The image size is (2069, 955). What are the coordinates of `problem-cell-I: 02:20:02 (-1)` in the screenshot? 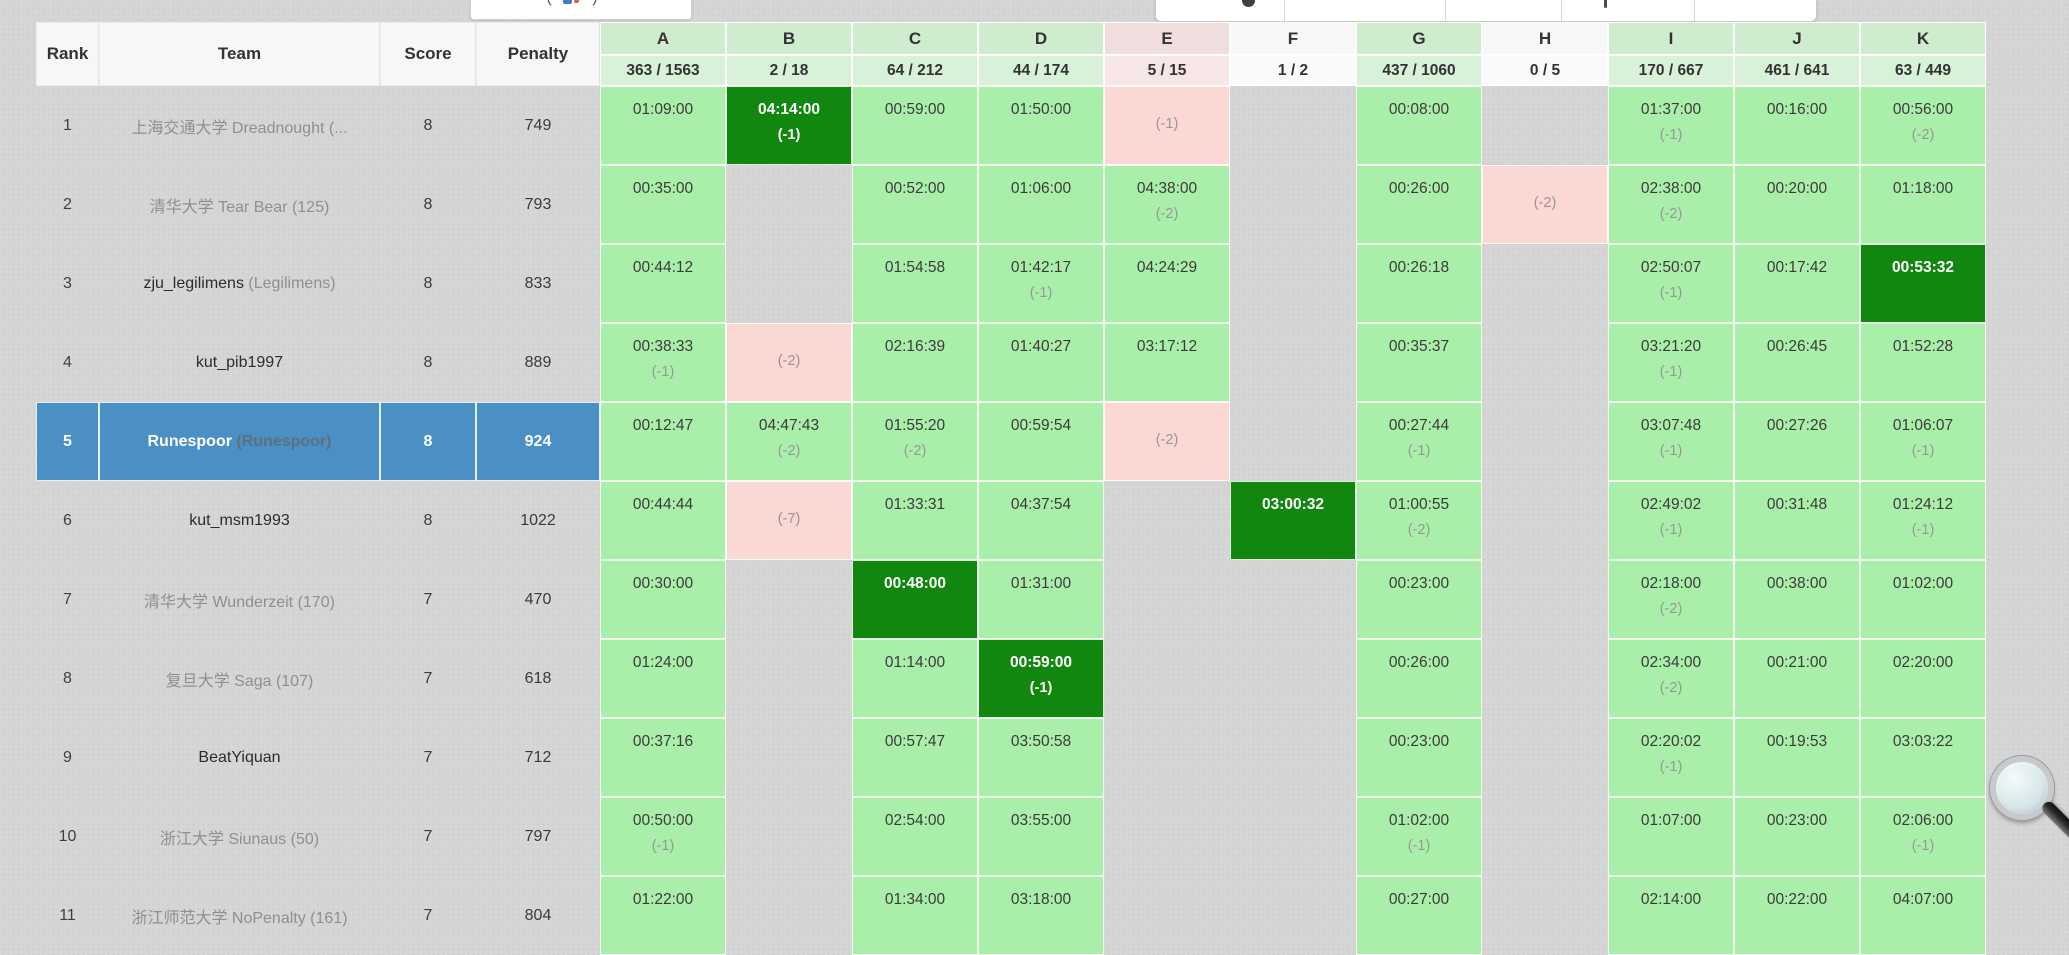 It's located at (1671, 757).